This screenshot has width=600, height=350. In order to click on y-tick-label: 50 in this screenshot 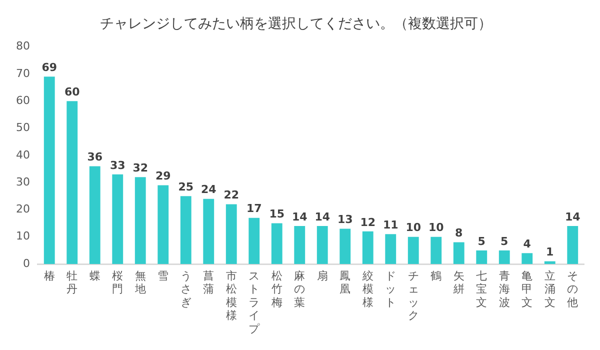, I will do `click(23, 127)`.